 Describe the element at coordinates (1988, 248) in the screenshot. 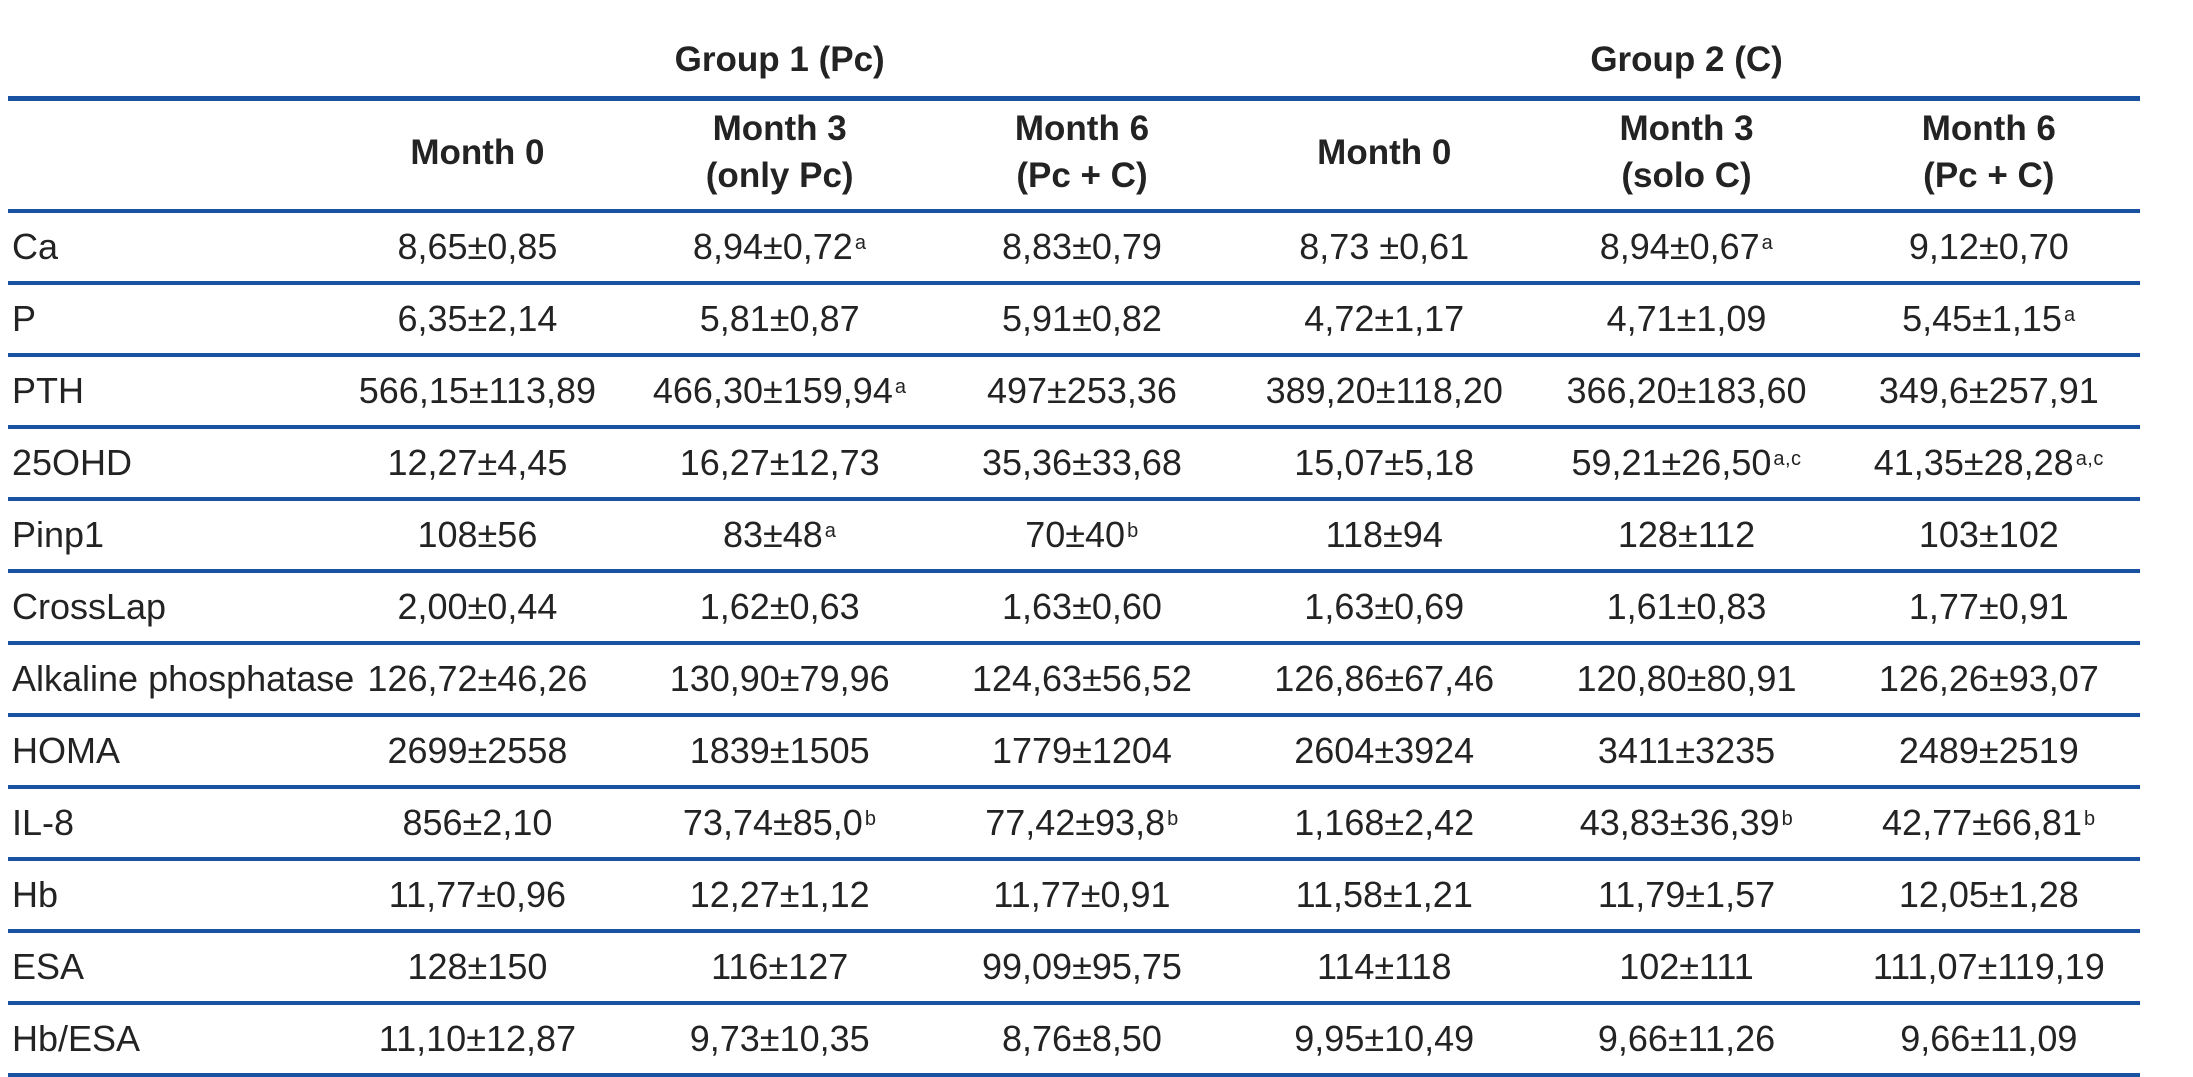

I see `value-cell: 9,12±0,70` at that location.